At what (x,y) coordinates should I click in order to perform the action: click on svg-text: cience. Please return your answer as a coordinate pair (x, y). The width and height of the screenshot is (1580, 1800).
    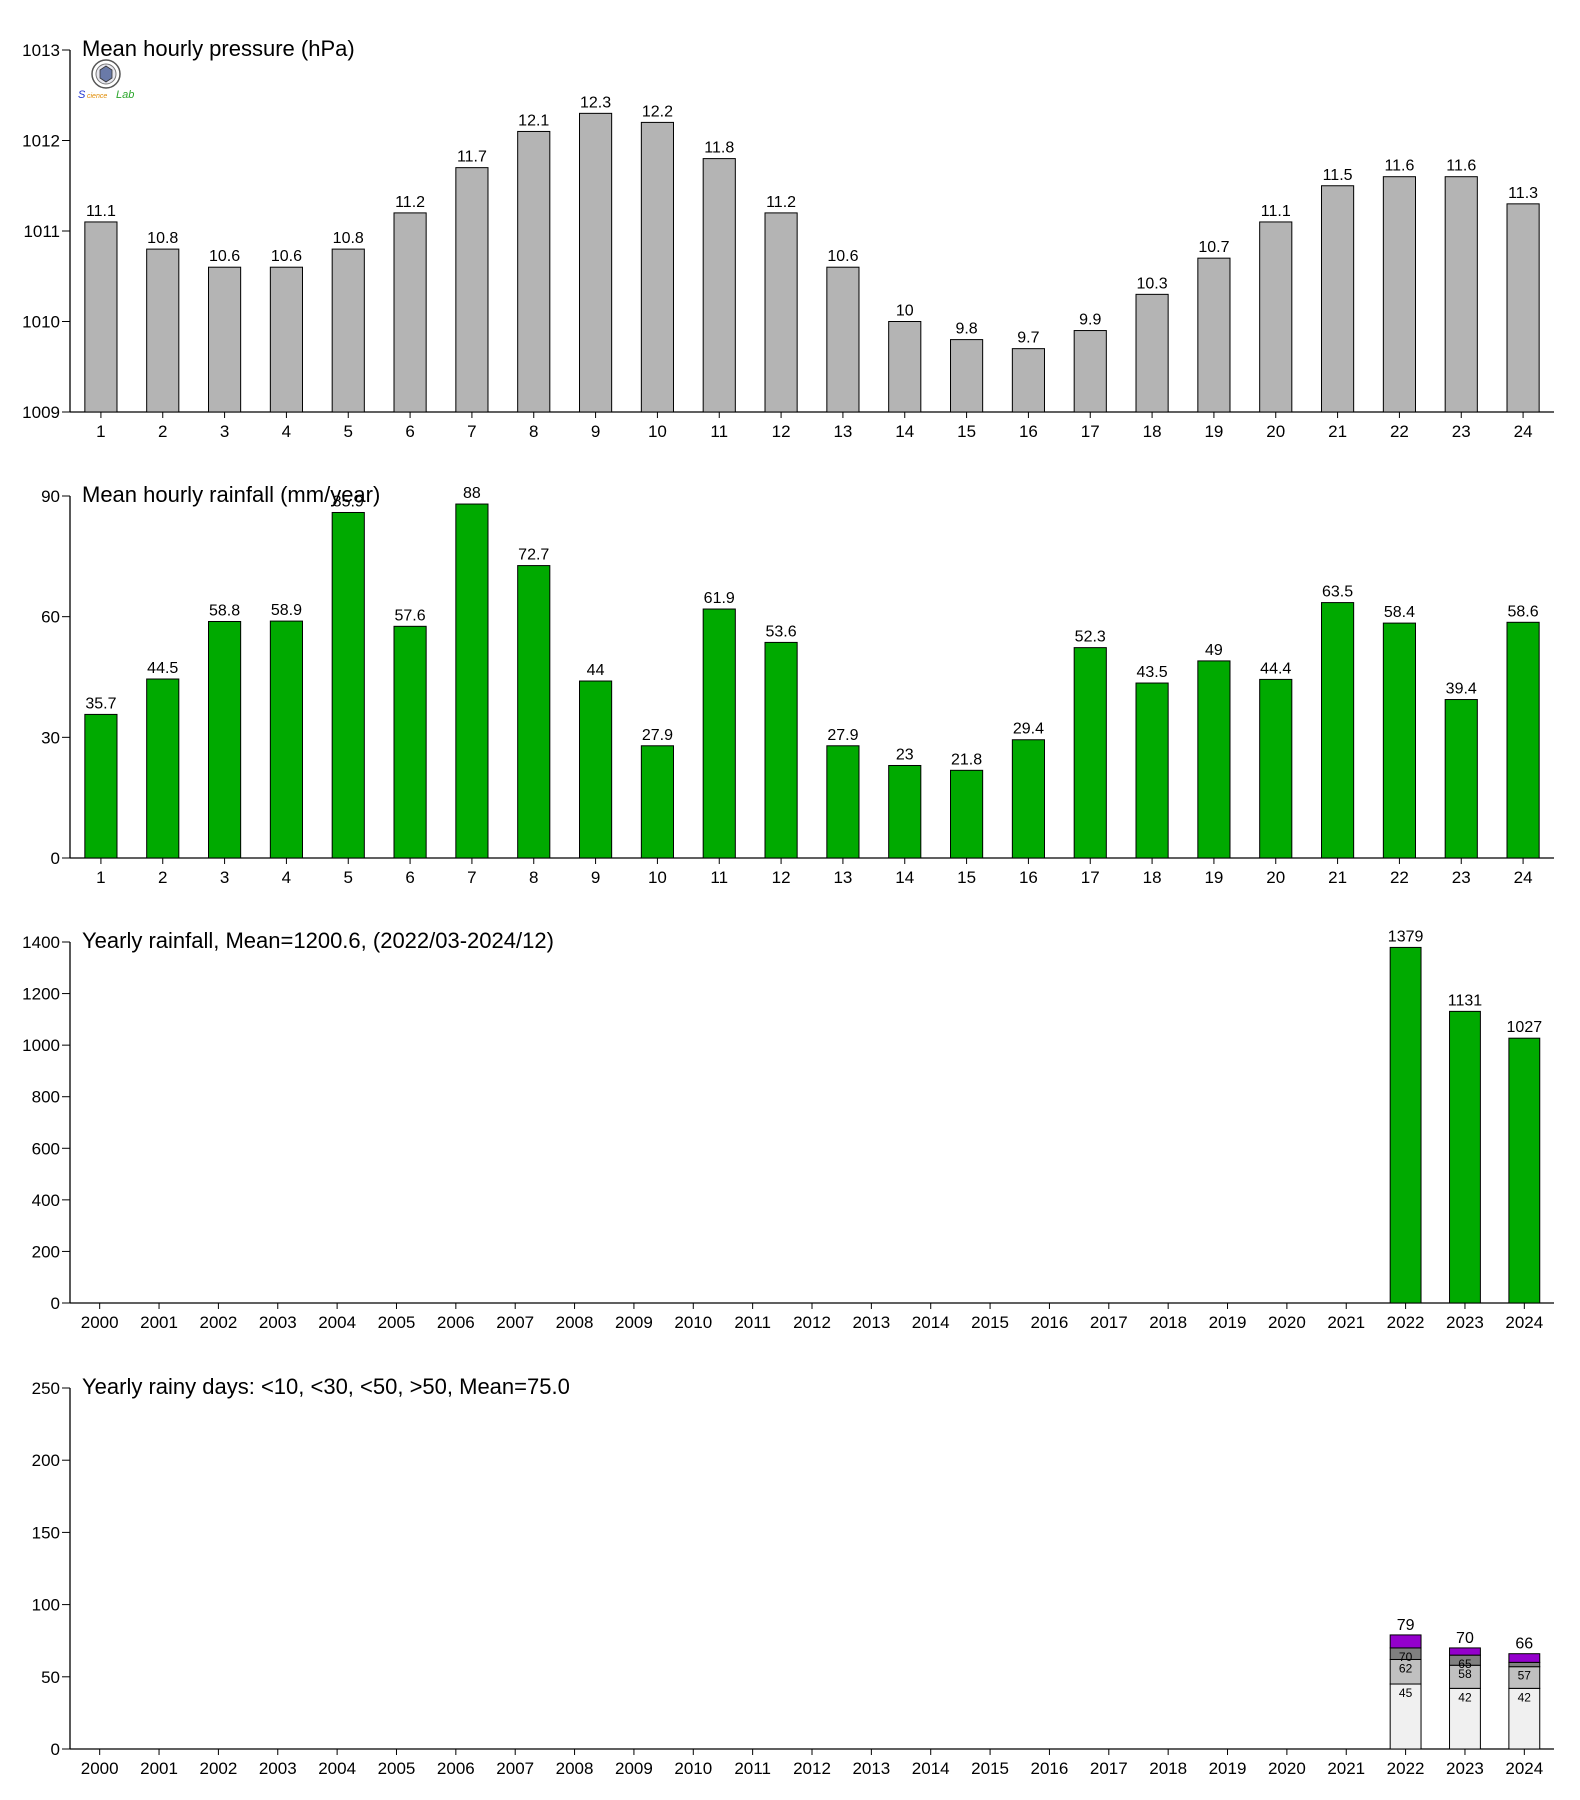
    Looking at the image, I should click on (97, 96).